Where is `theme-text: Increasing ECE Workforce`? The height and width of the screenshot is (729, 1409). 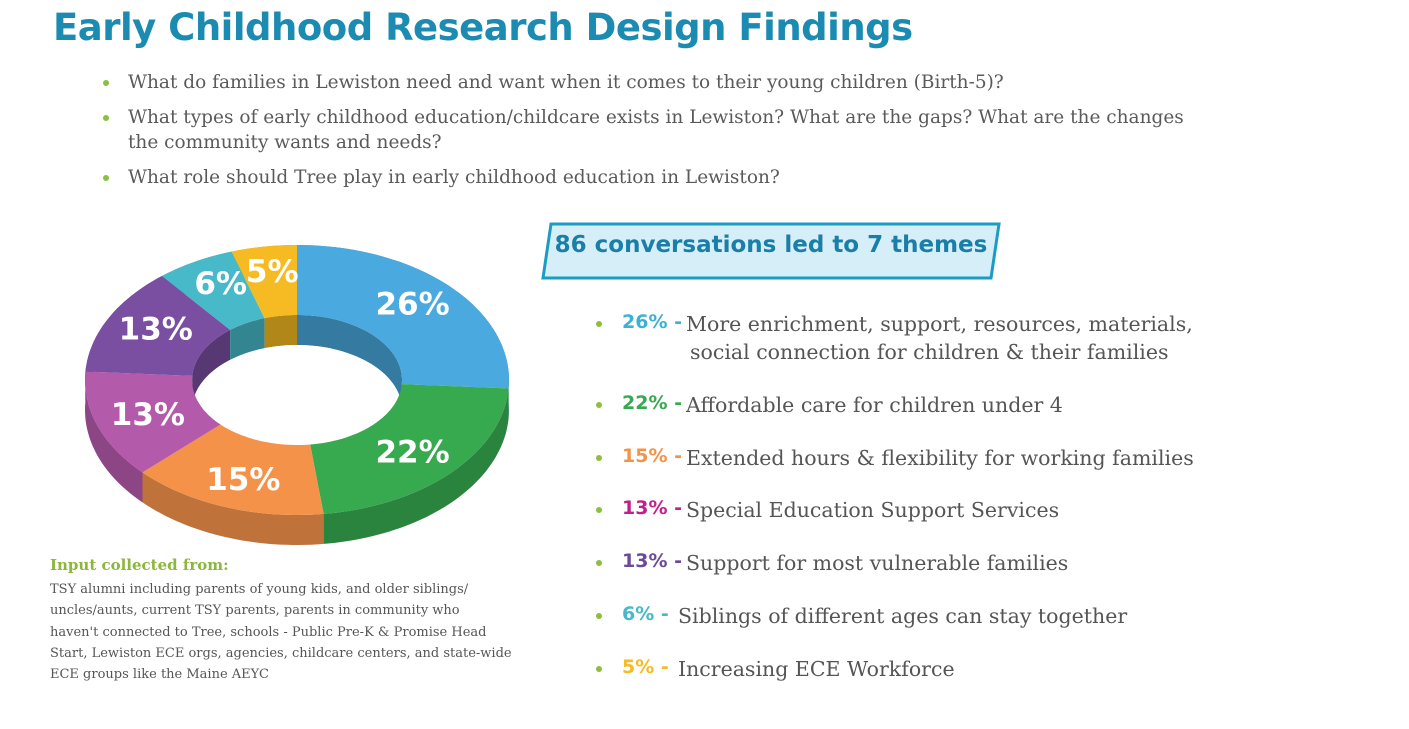 theme-text: Increasing ECE Workforce is located at coordinates (816, 669).